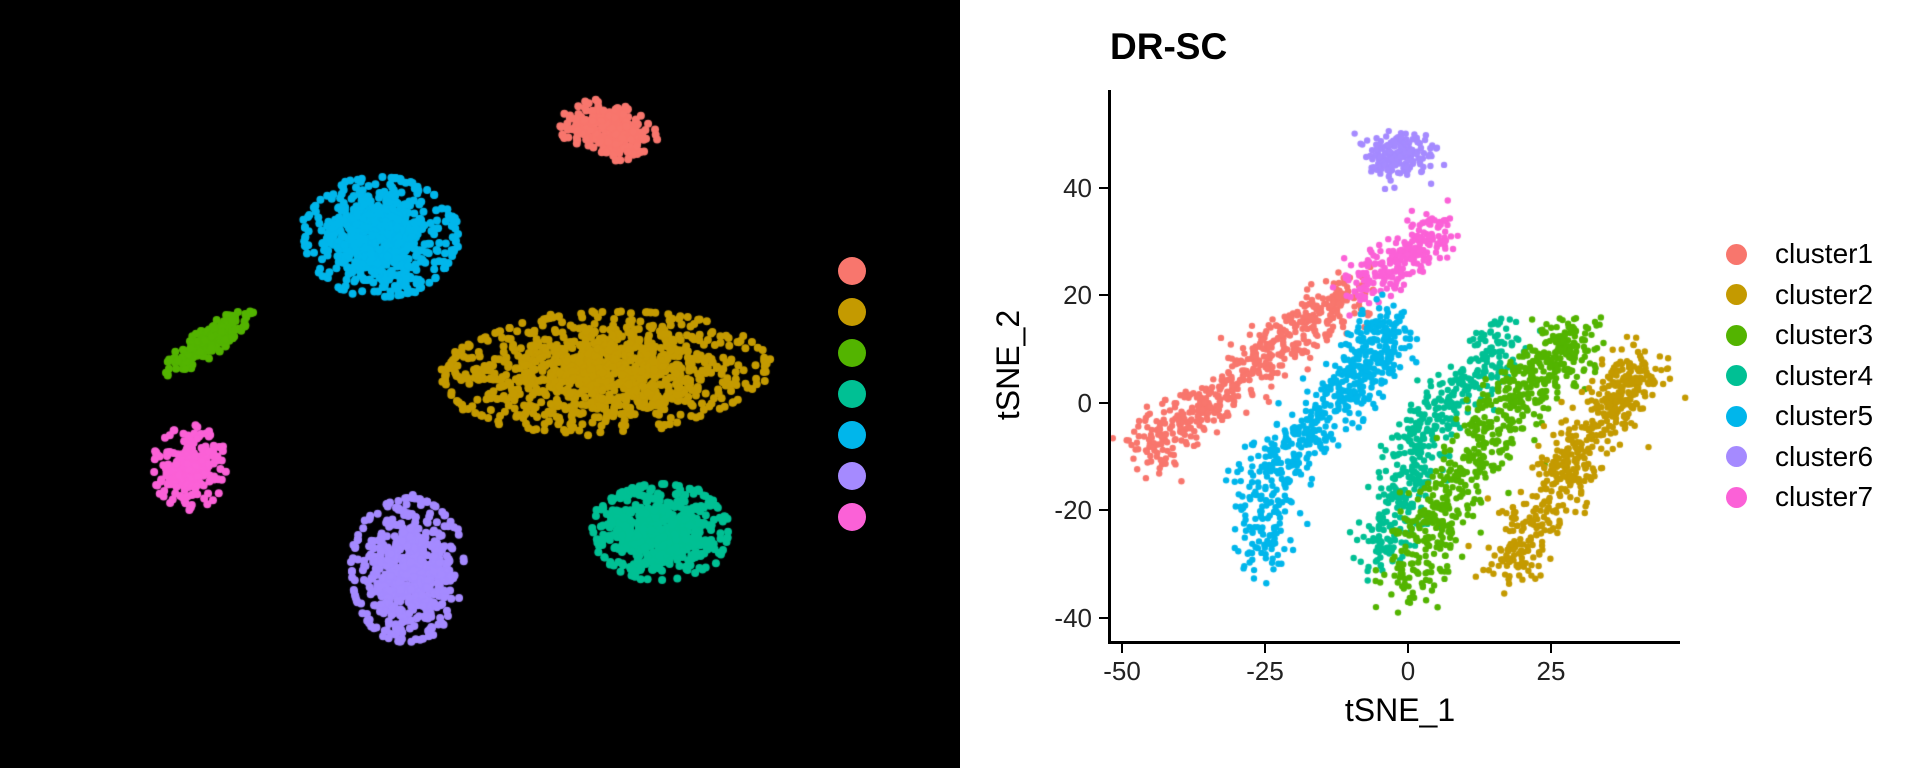 The height and width of the screenshot is (768, 1920). I want to click on x-tick-label: -50, so click(1122, 671).